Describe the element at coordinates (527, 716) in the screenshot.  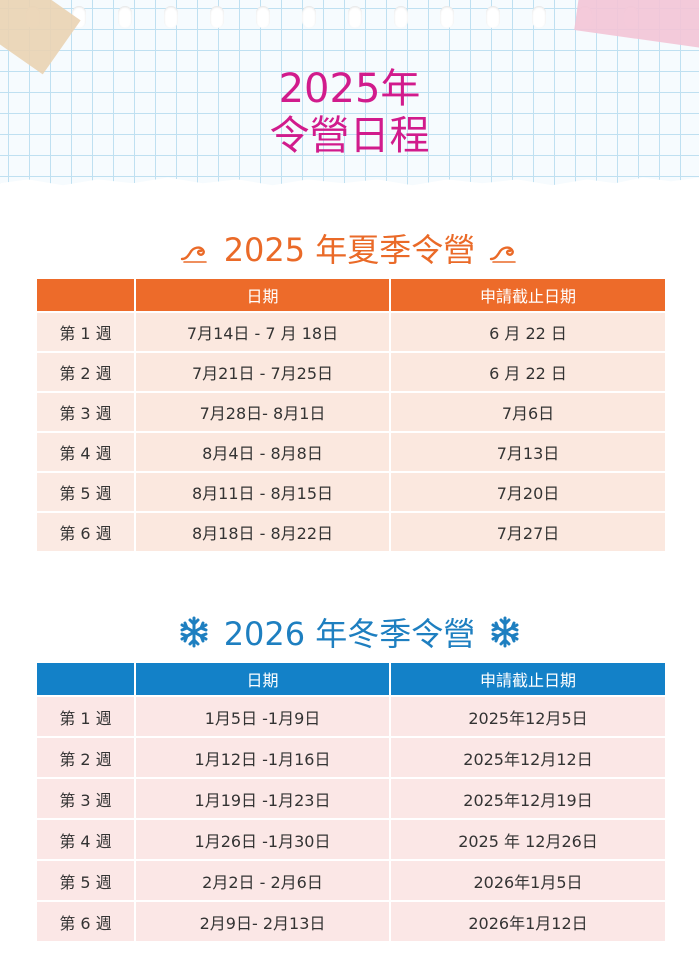
I see `deadline-cell: 2025年12月5日` at that location.